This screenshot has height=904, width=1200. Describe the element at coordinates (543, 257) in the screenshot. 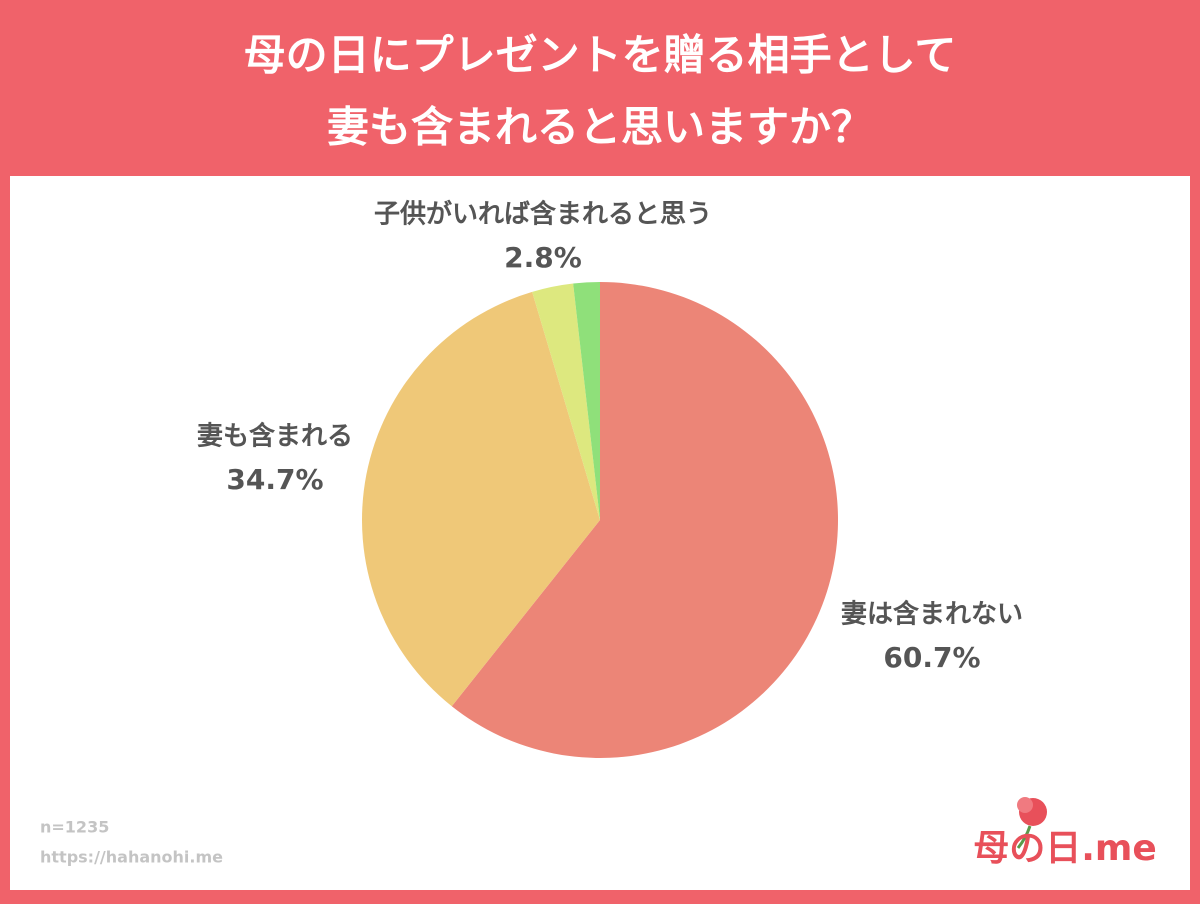

I see `value-label: 2.8%` at that location.